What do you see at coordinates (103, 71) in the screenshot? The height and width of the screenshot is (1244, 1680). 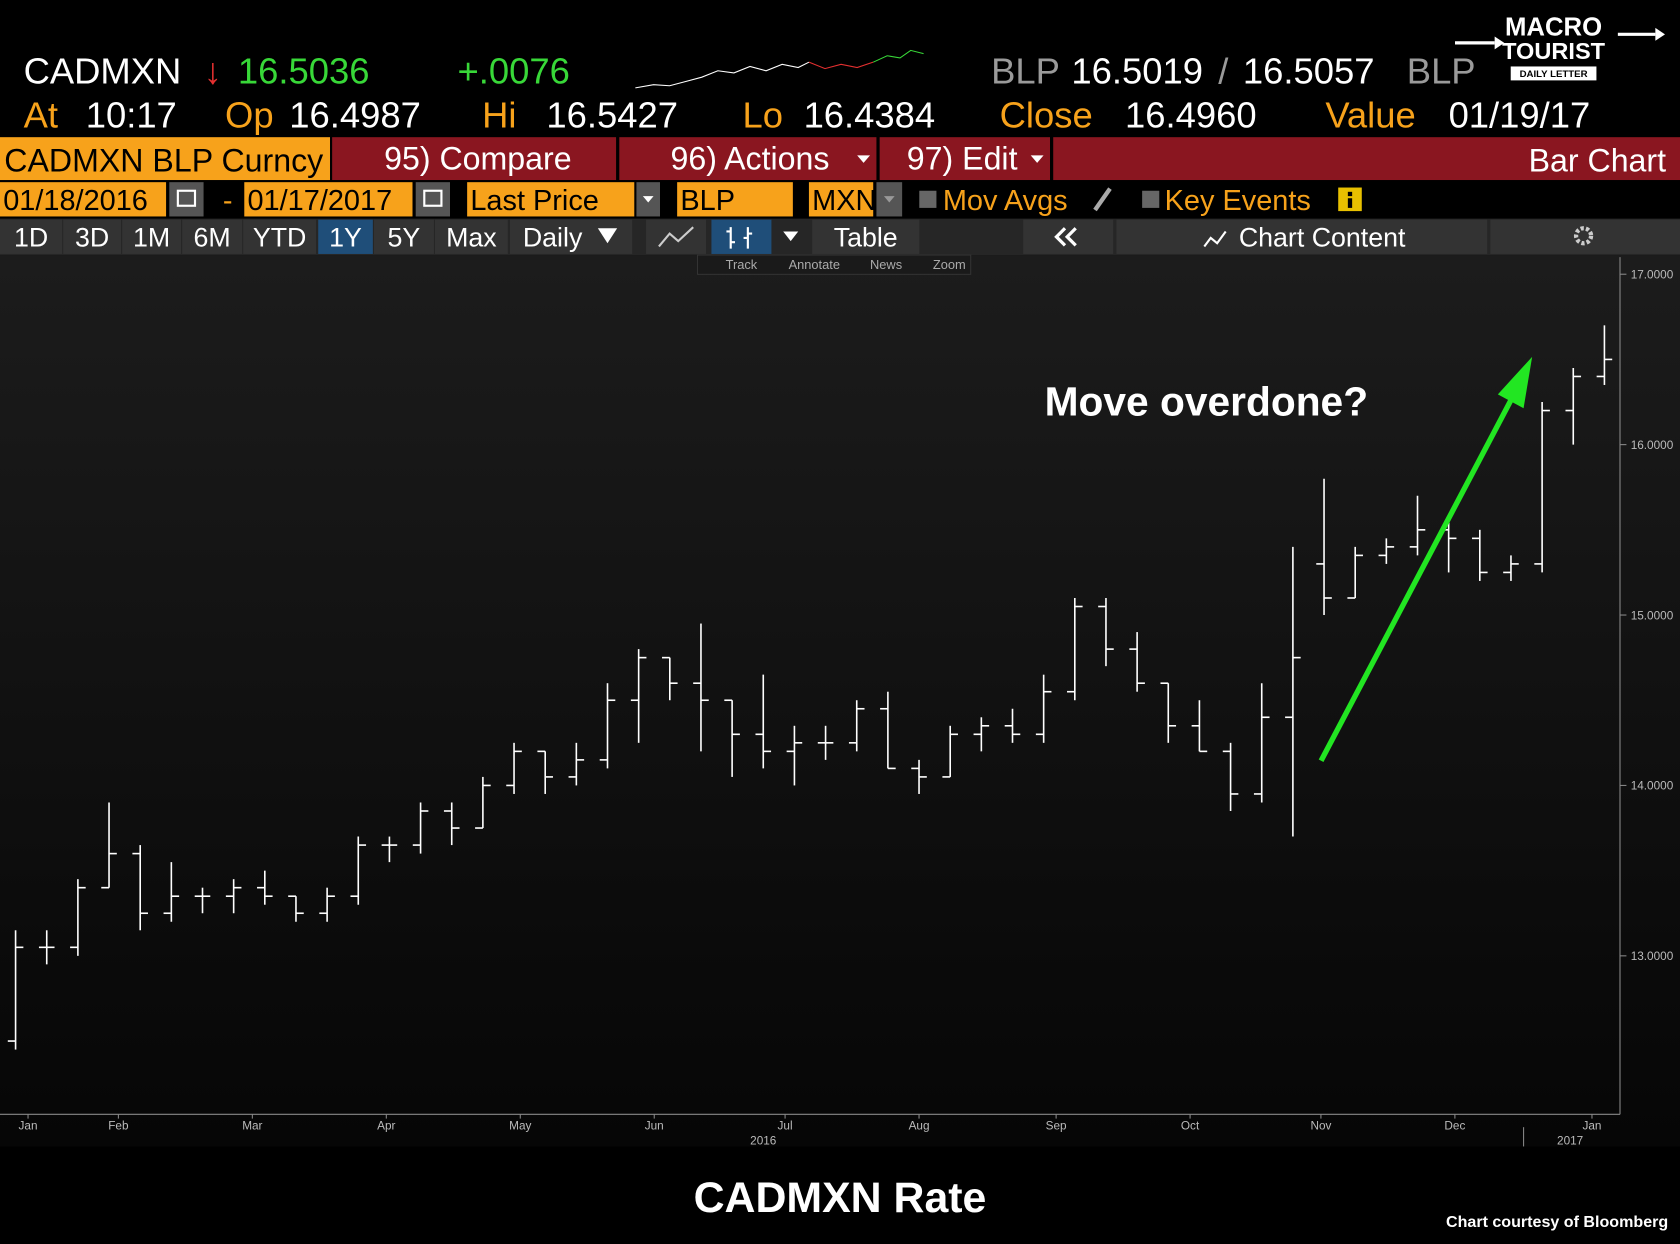 I see `ticker: CADMXN` at bounding box center [103, 71].